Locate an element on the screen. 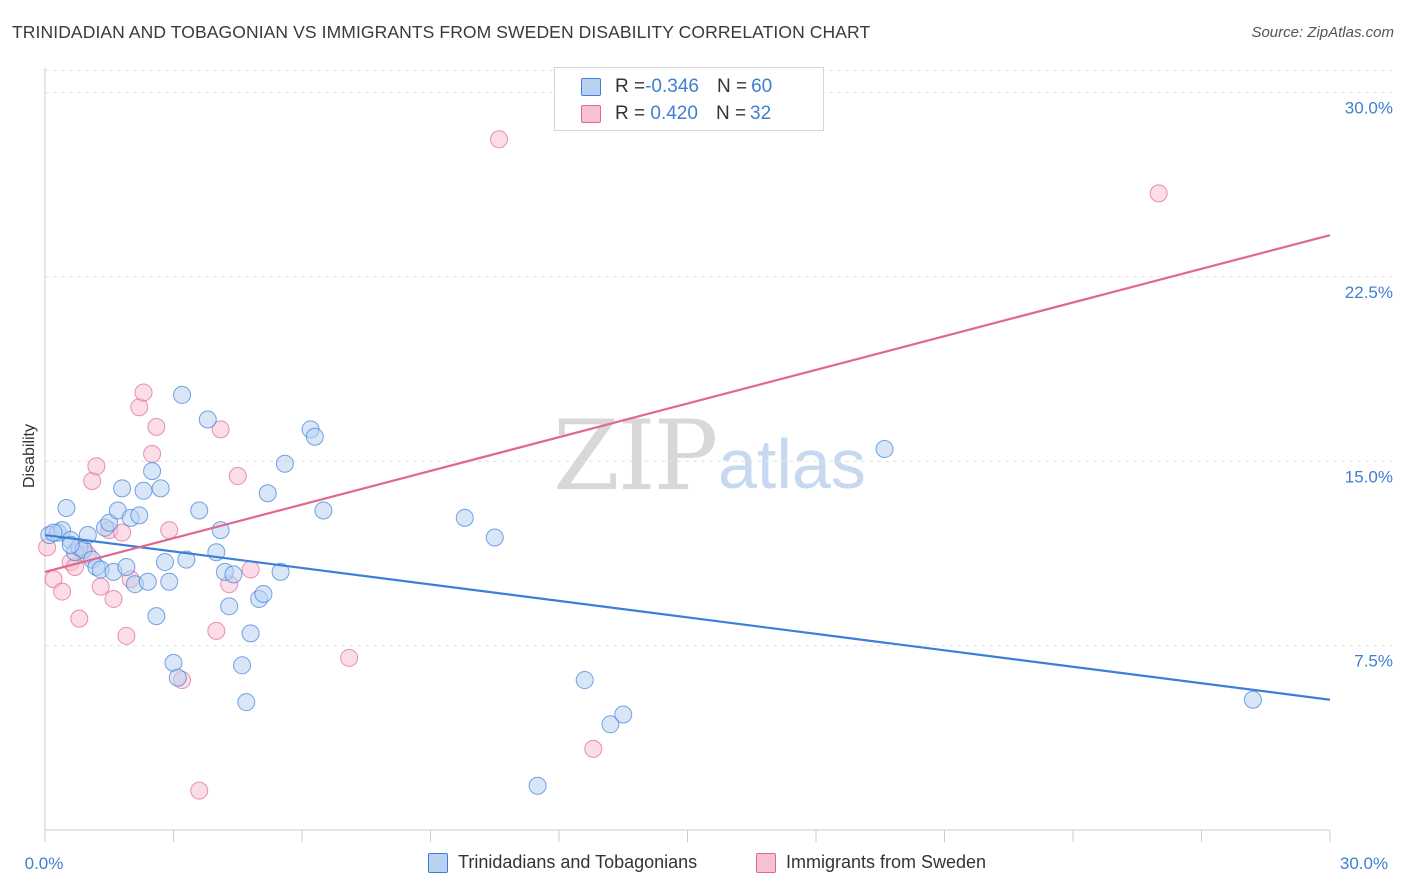 The image size is (1406, 892). x-tick-label-min: 0.0% is located at coordinates (44, 863).